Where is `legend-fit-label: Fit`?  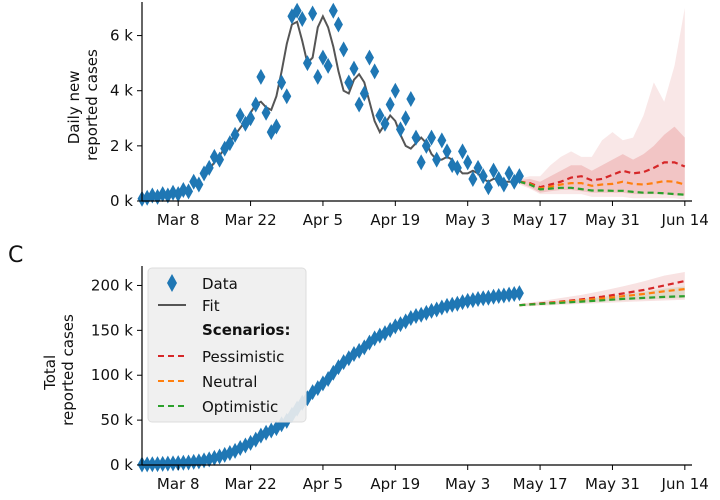 legend-fit-label: Fit is located at coordinates (211, 306).